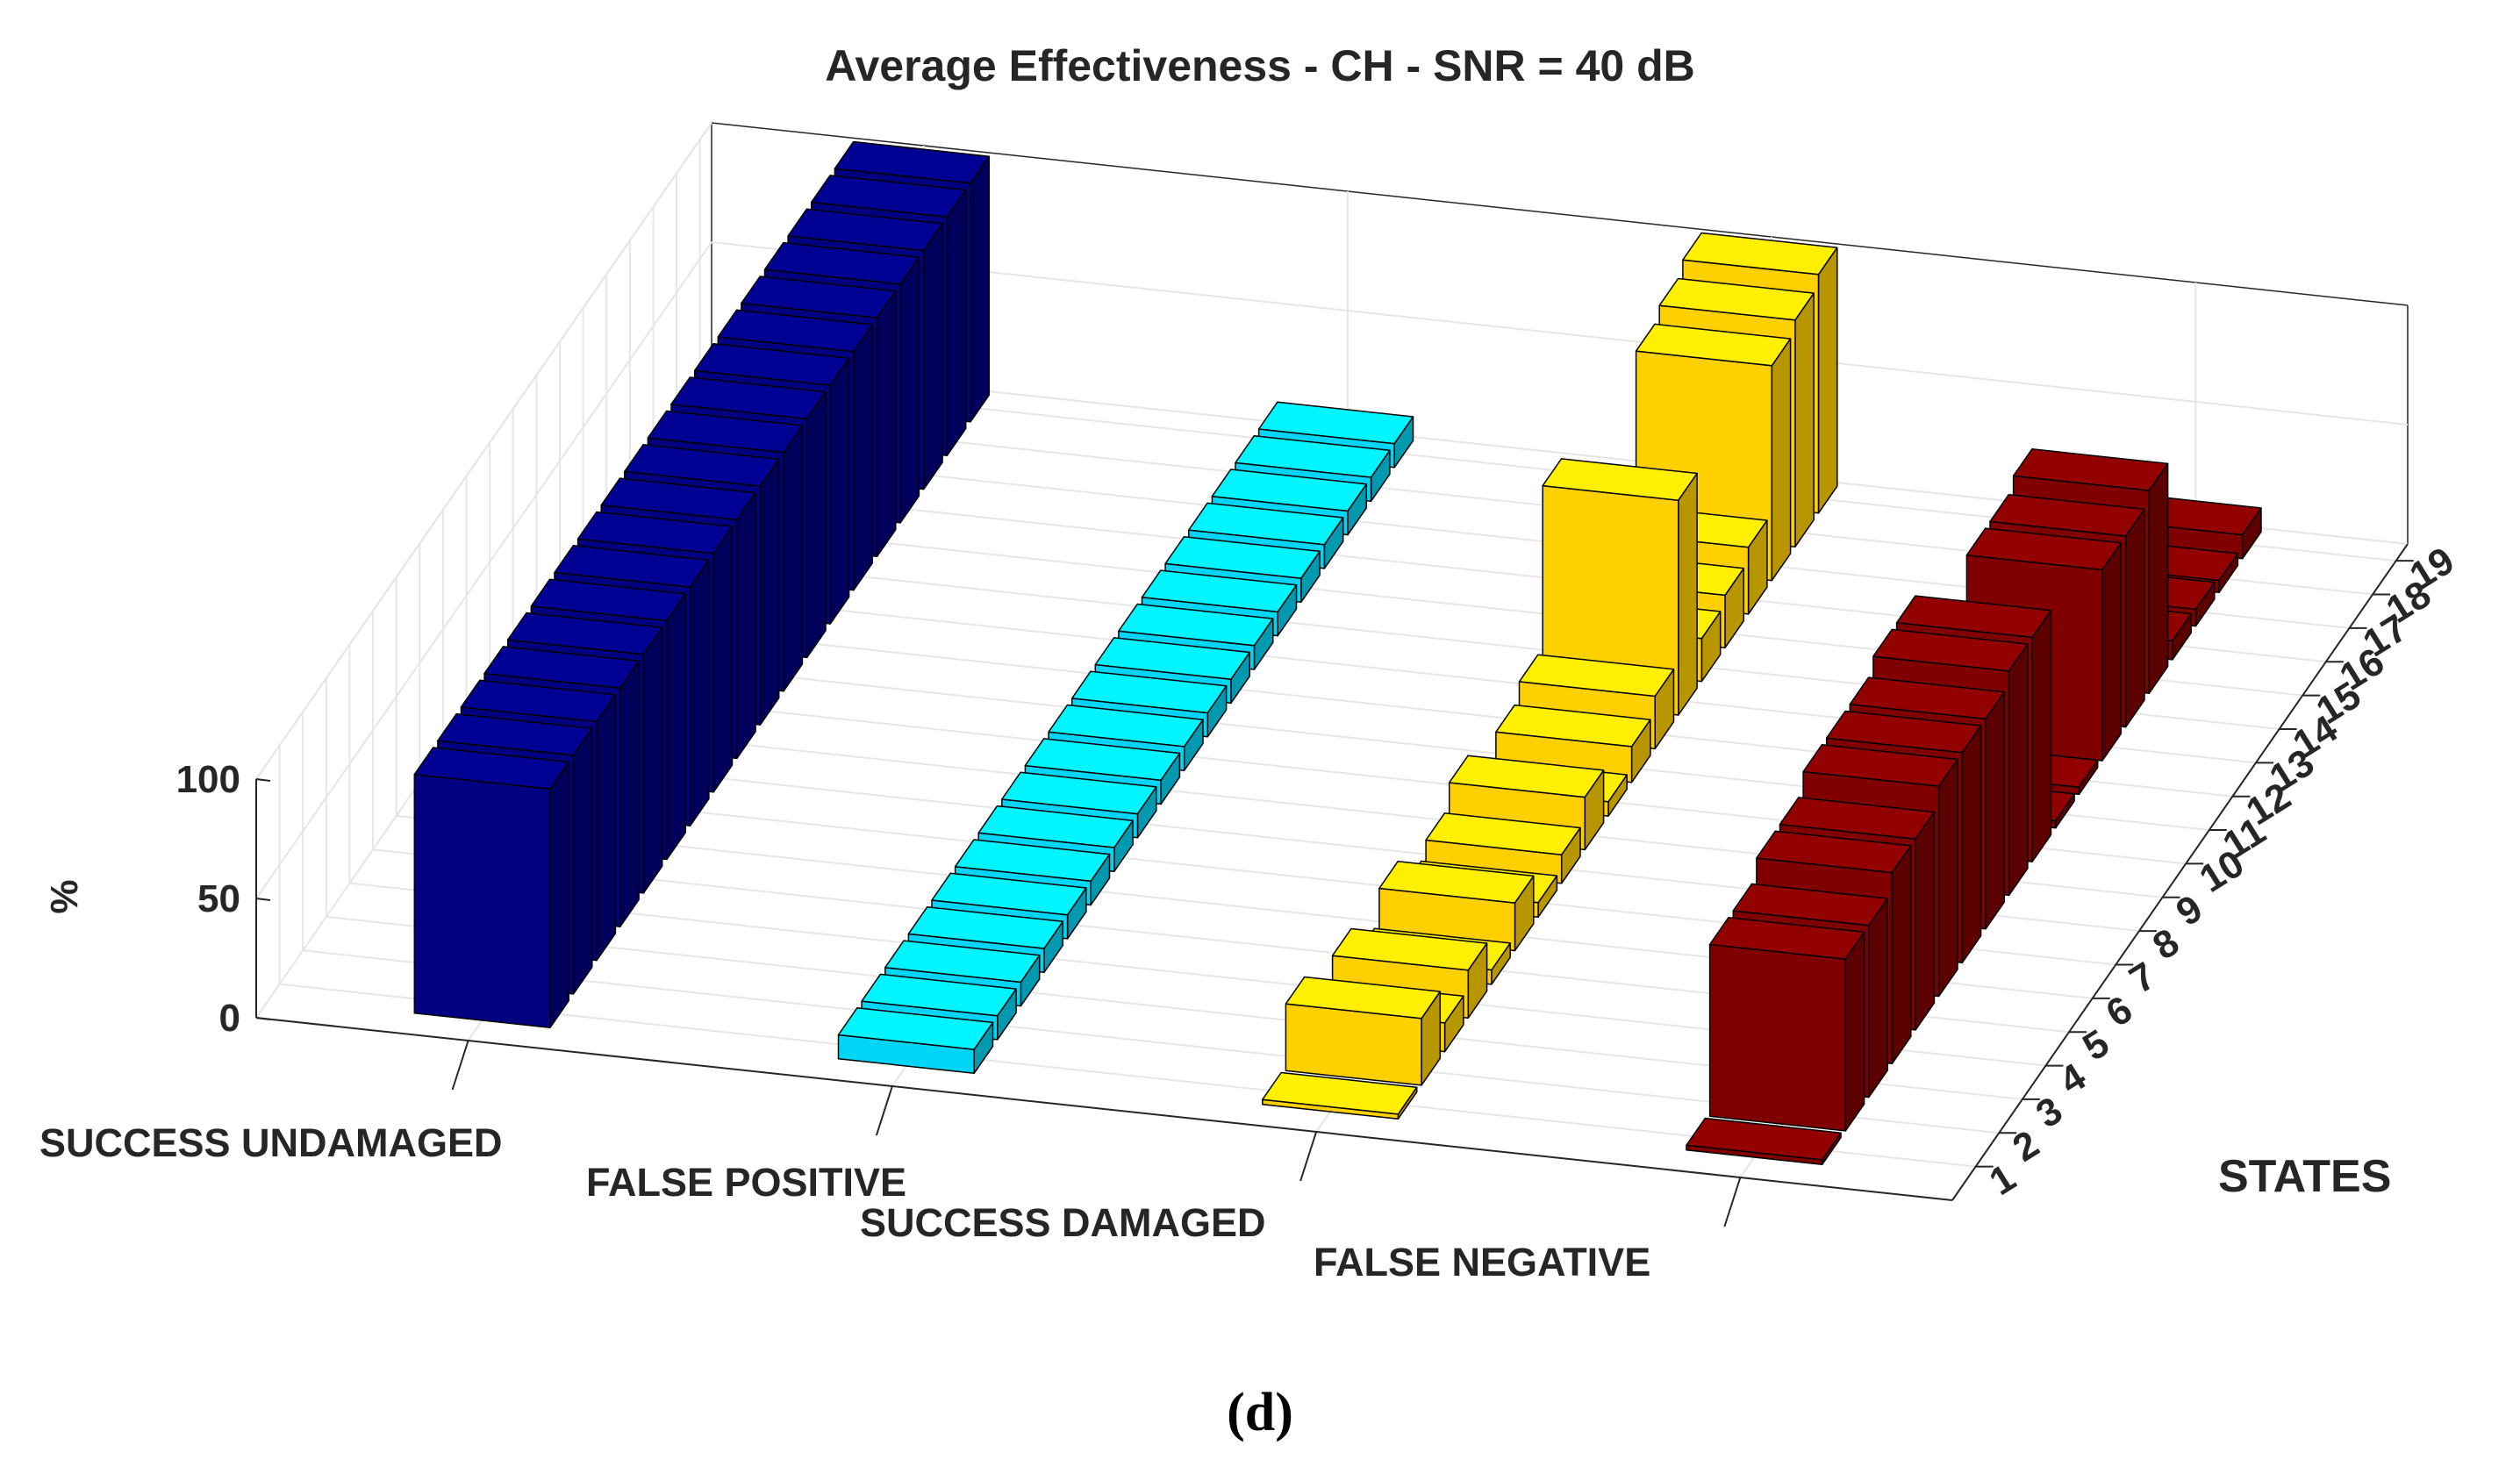 Image resolution: width=2520 pixels, height=1474 pixels. What do you see at coordinates (1260, 65) in the screenshot?
I see `chart-title: Average Effectiveness - CH - SNR = 40 dB` at bounding box center [1260, 65].